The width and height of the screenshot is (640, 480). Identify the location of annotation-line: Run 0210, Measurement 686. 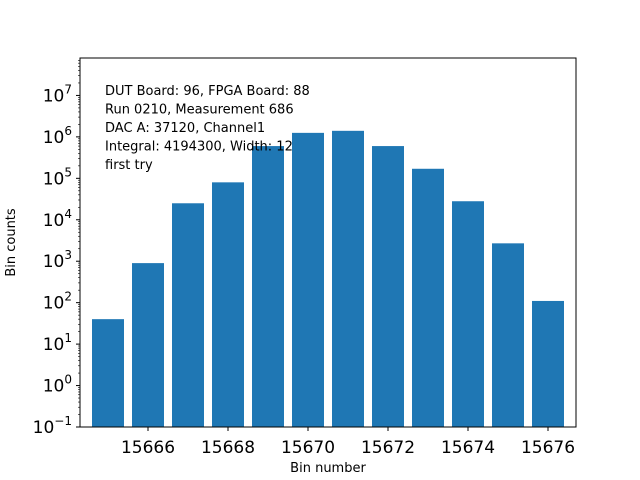
(199, 110).